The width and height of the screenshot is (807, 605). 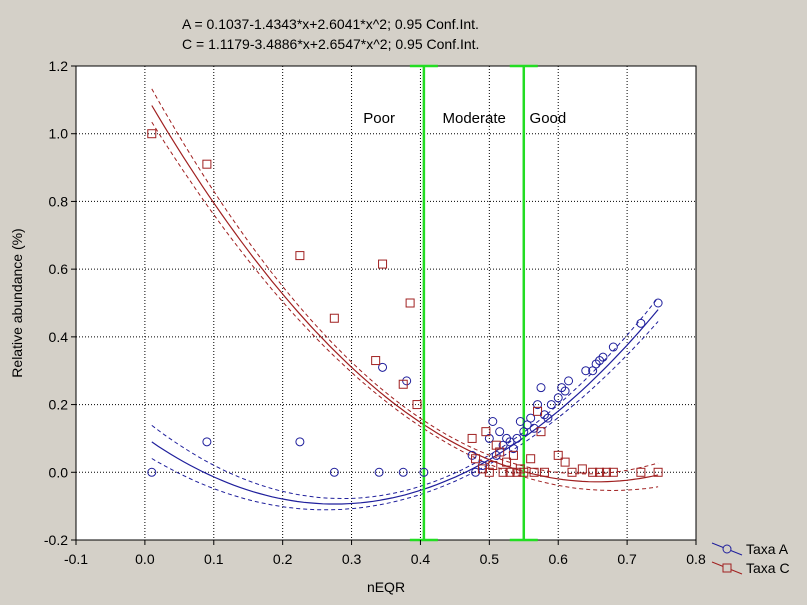 What do you see at coordinates (548, 118) in the screenshot?
I see `zone-label: Good` at bounding box center [548, 118].